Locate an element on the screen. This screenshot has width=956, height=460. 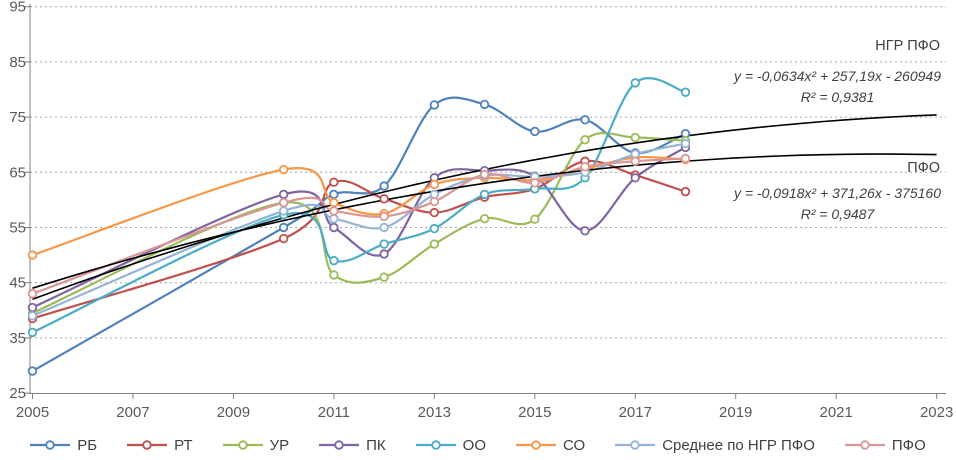
x-tick-label: 2011 is located at coordinates (334, 412).